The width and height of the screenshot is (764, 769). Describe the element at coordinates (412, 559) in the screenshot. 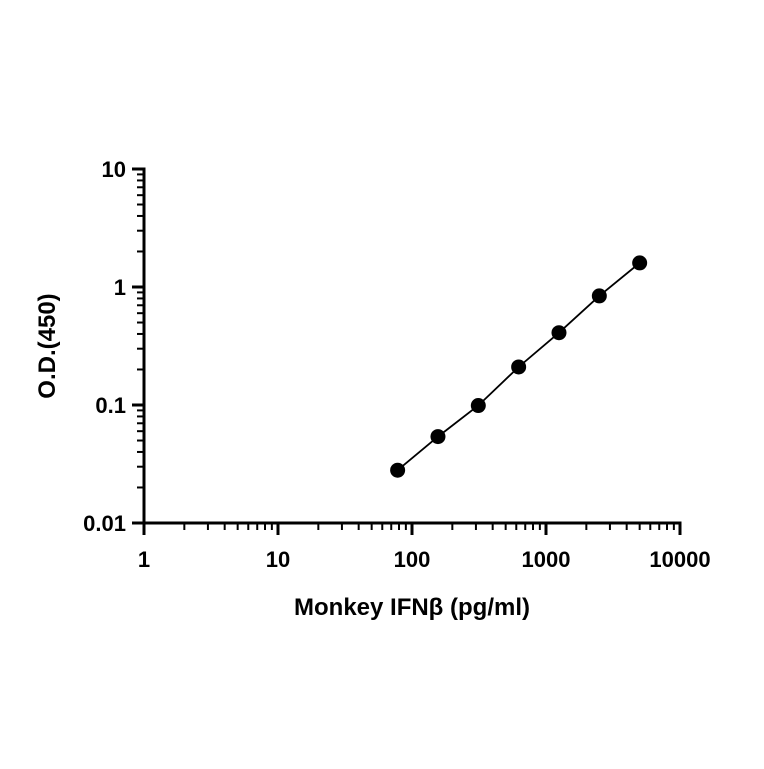

I see `x-tick-label: 100` at that location.